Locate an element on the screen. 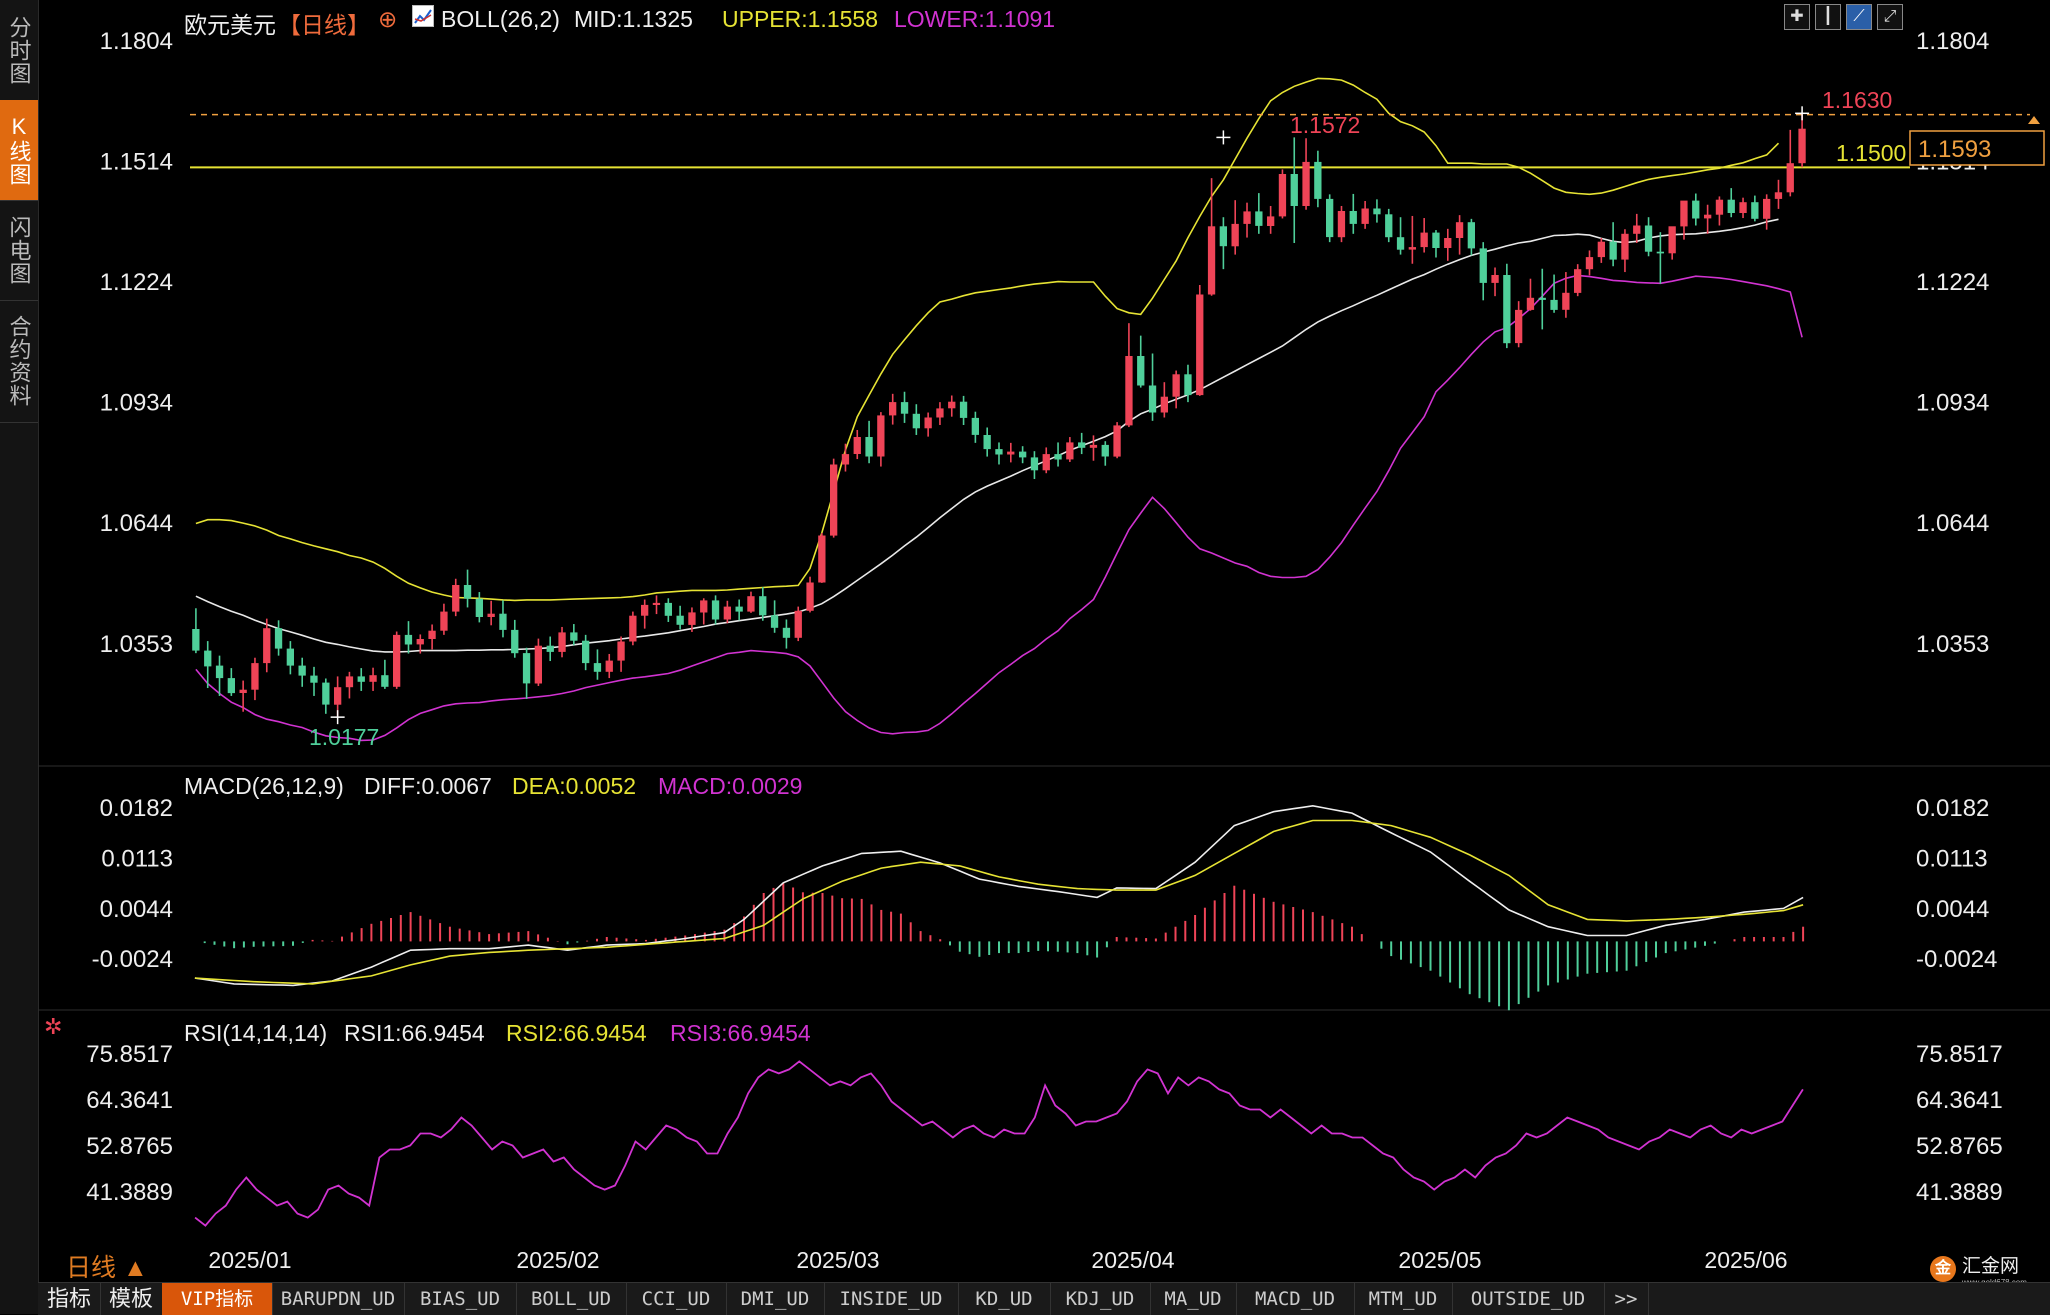  price-tick-right: 1.0934 is located at coordinates (1952, 403).